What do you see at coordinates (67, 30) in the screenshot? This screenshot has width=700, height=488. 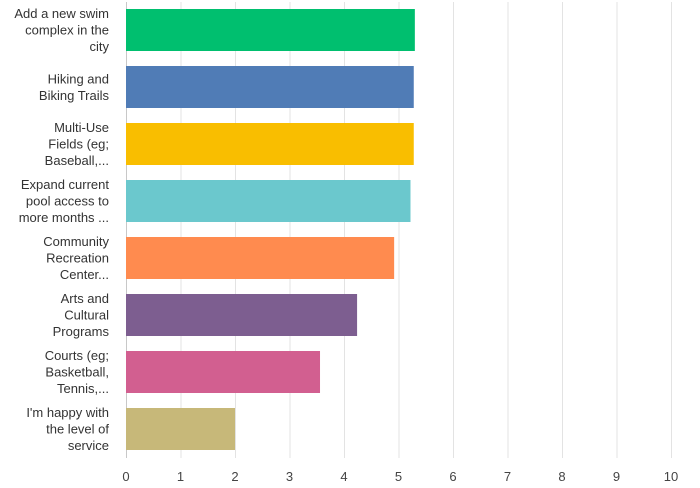 I see `category-label-line: complex in the` at bounding box center [67, 30].